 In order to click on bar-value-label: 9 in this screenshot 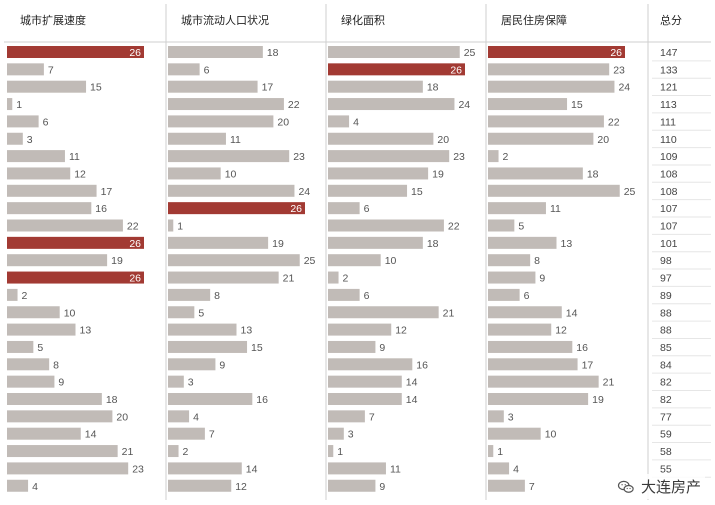, I will do `click(382, 487)`.